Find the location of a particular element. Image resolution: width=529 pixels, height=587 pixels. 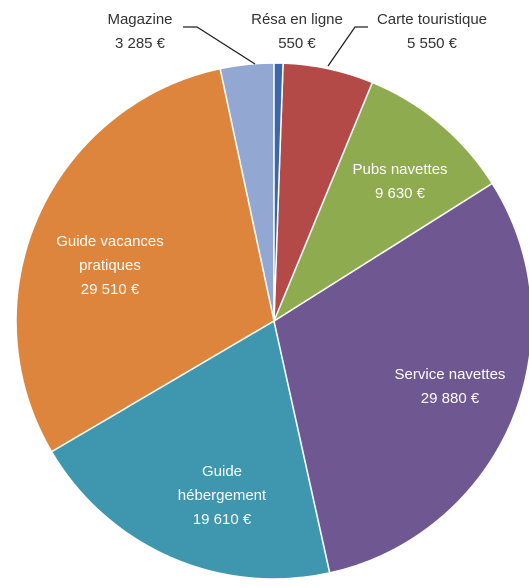

category-label: Guide hébergement is located at coordinates (222, 483).